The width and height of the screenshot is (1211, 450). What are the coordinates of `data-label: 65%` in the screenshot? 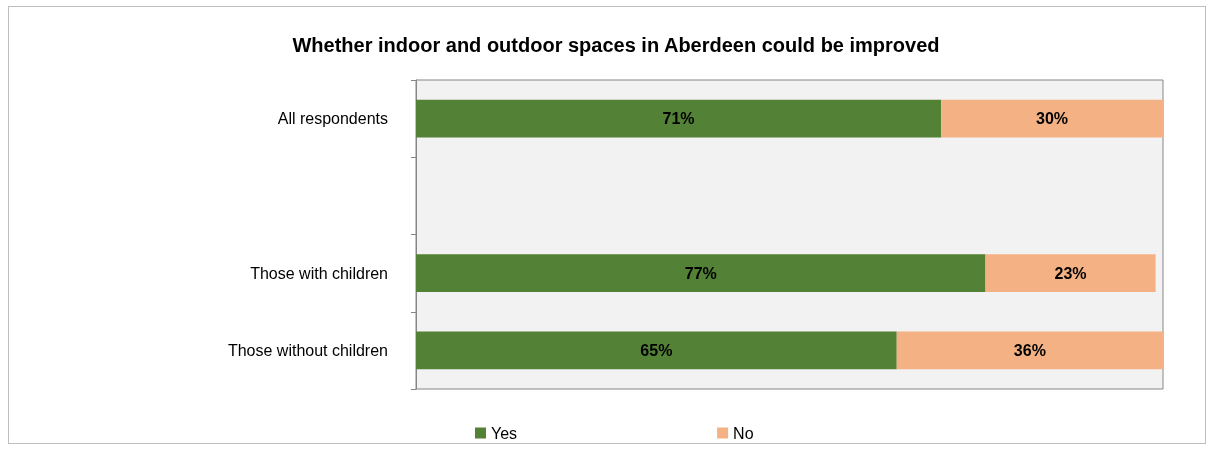 It's located at (656, 350).